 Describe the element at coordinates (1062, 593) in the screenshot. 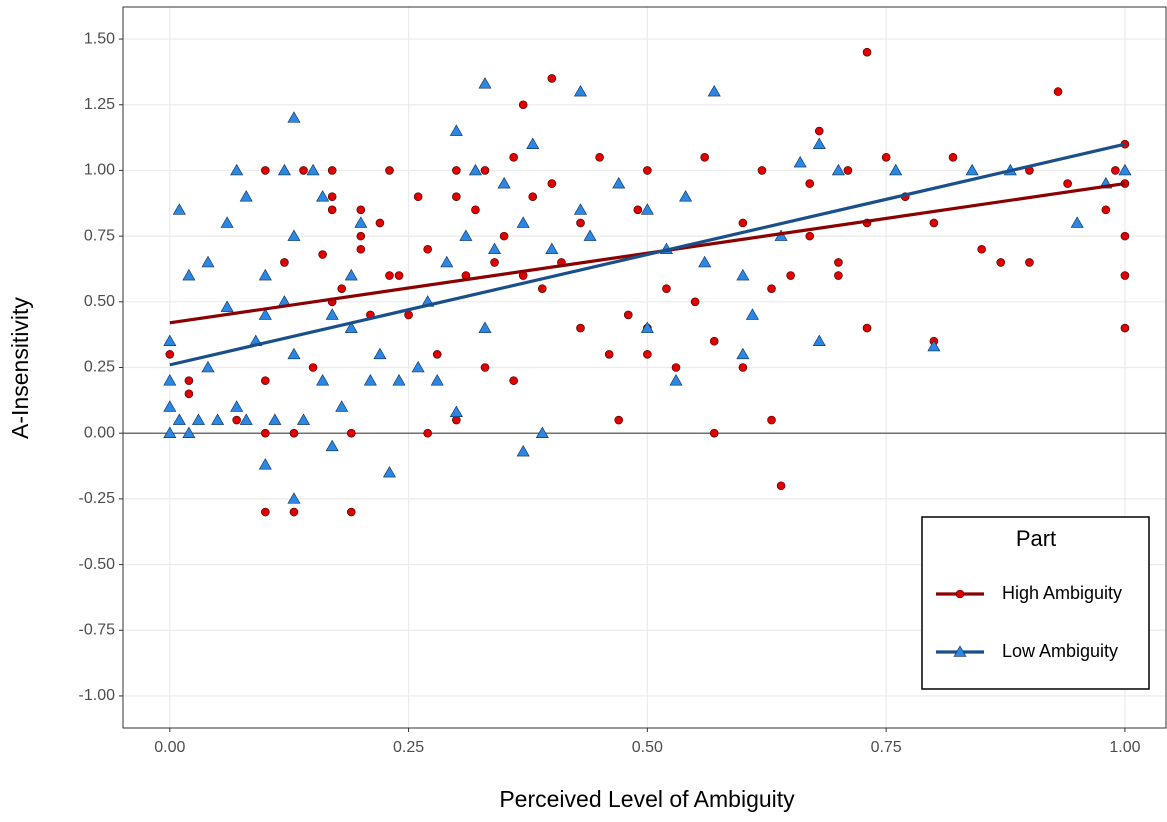

I see `legend-label: High Ambiguity` at that location.